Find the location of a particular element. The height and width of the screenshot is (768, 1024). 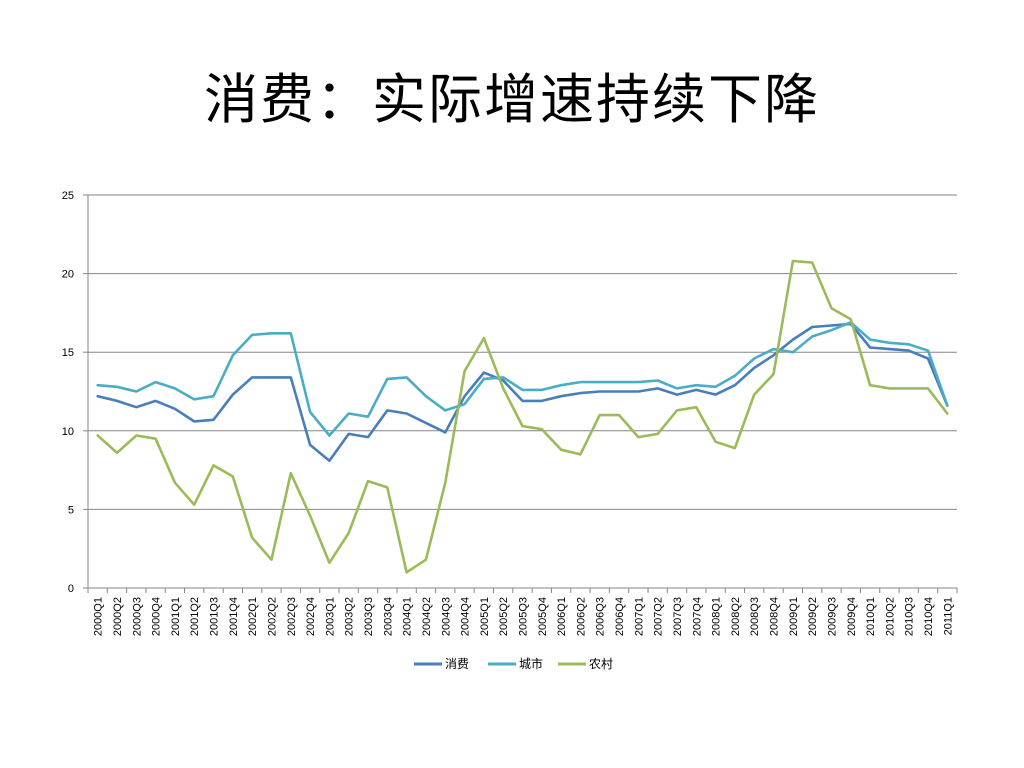

x-tick-label: 2010Q4 is located at coordinates (929, 616).